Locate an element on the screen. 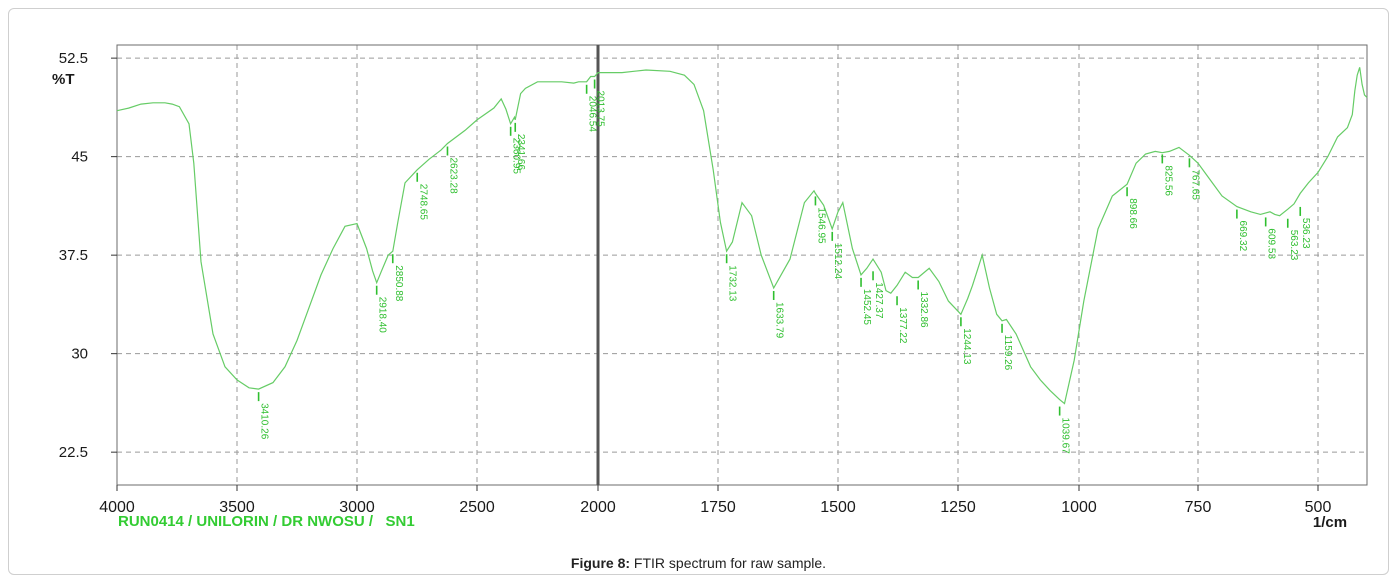 The height and width of the screenshot is (583, 1397). x-tick-label: 3000 is located at coordinates (357, 507).